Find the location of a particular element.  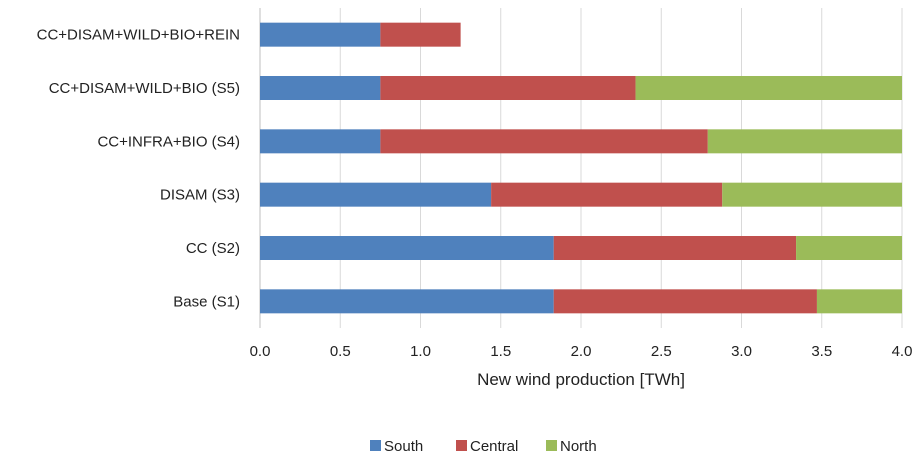

x-tick-label: 3.5 is located at coordinates (821, 351).